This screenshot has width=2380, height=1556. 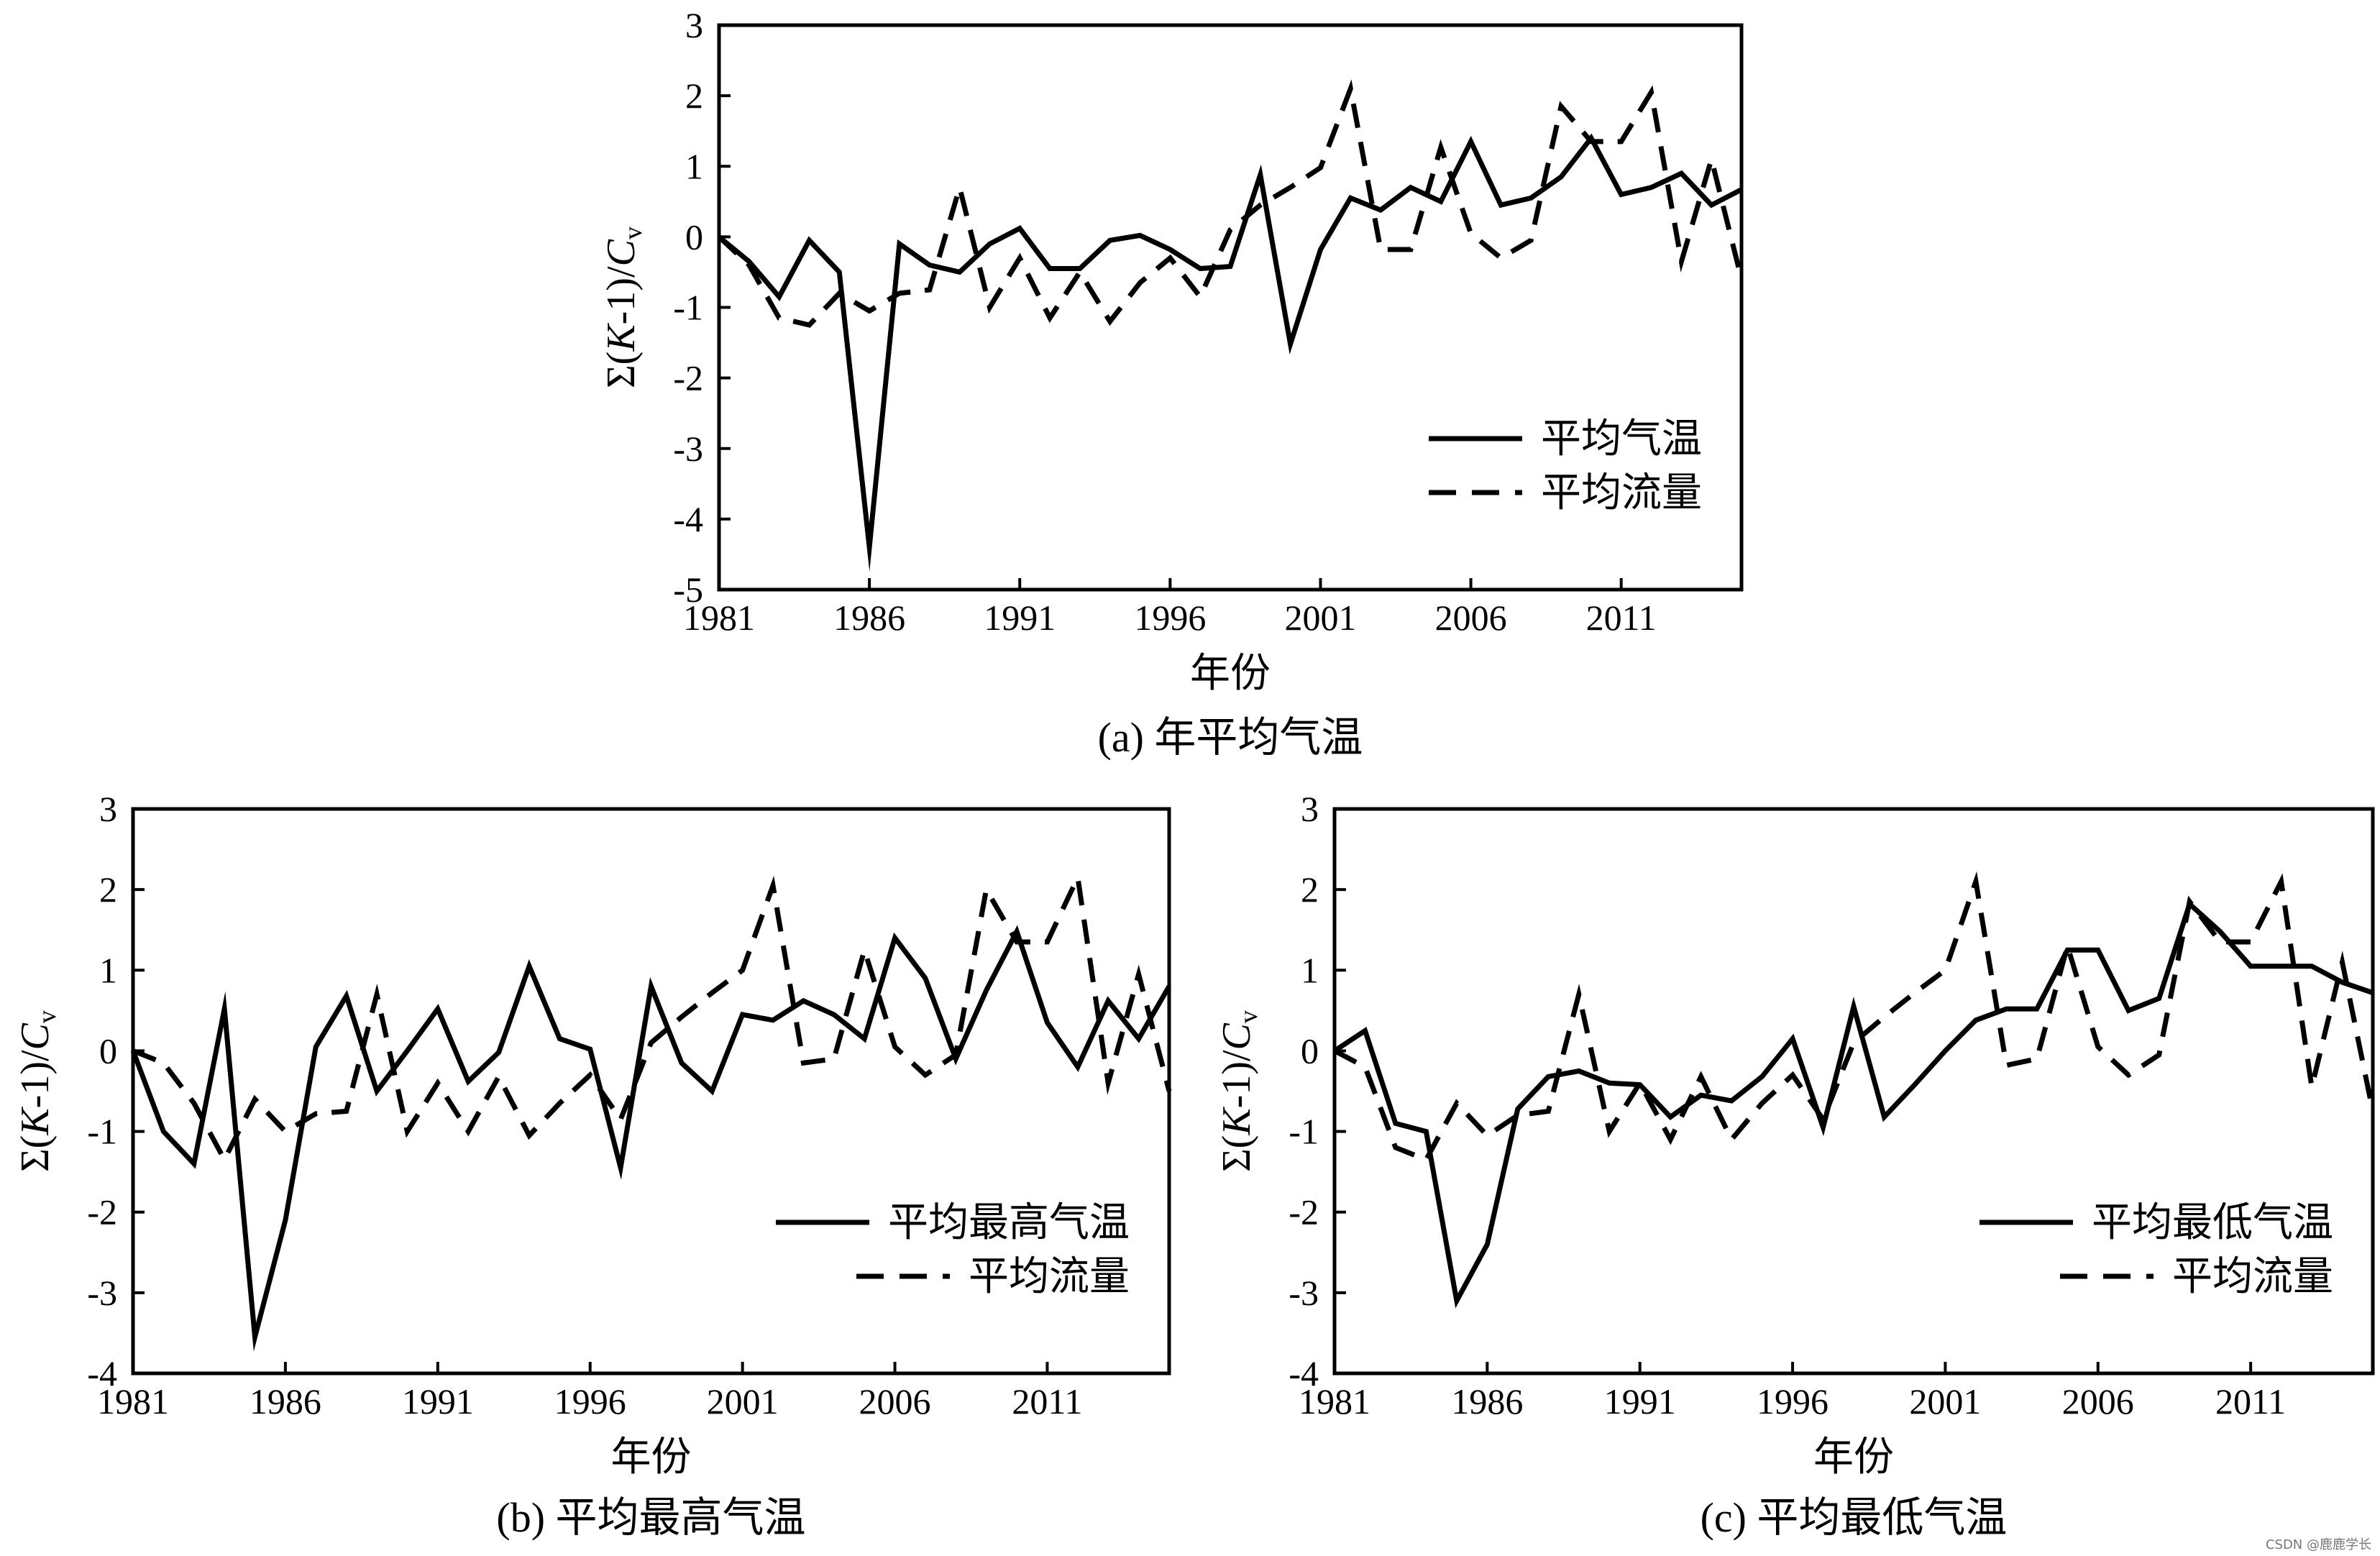 I want to click on y-tick-label: -5, so click(x=688, y=590).